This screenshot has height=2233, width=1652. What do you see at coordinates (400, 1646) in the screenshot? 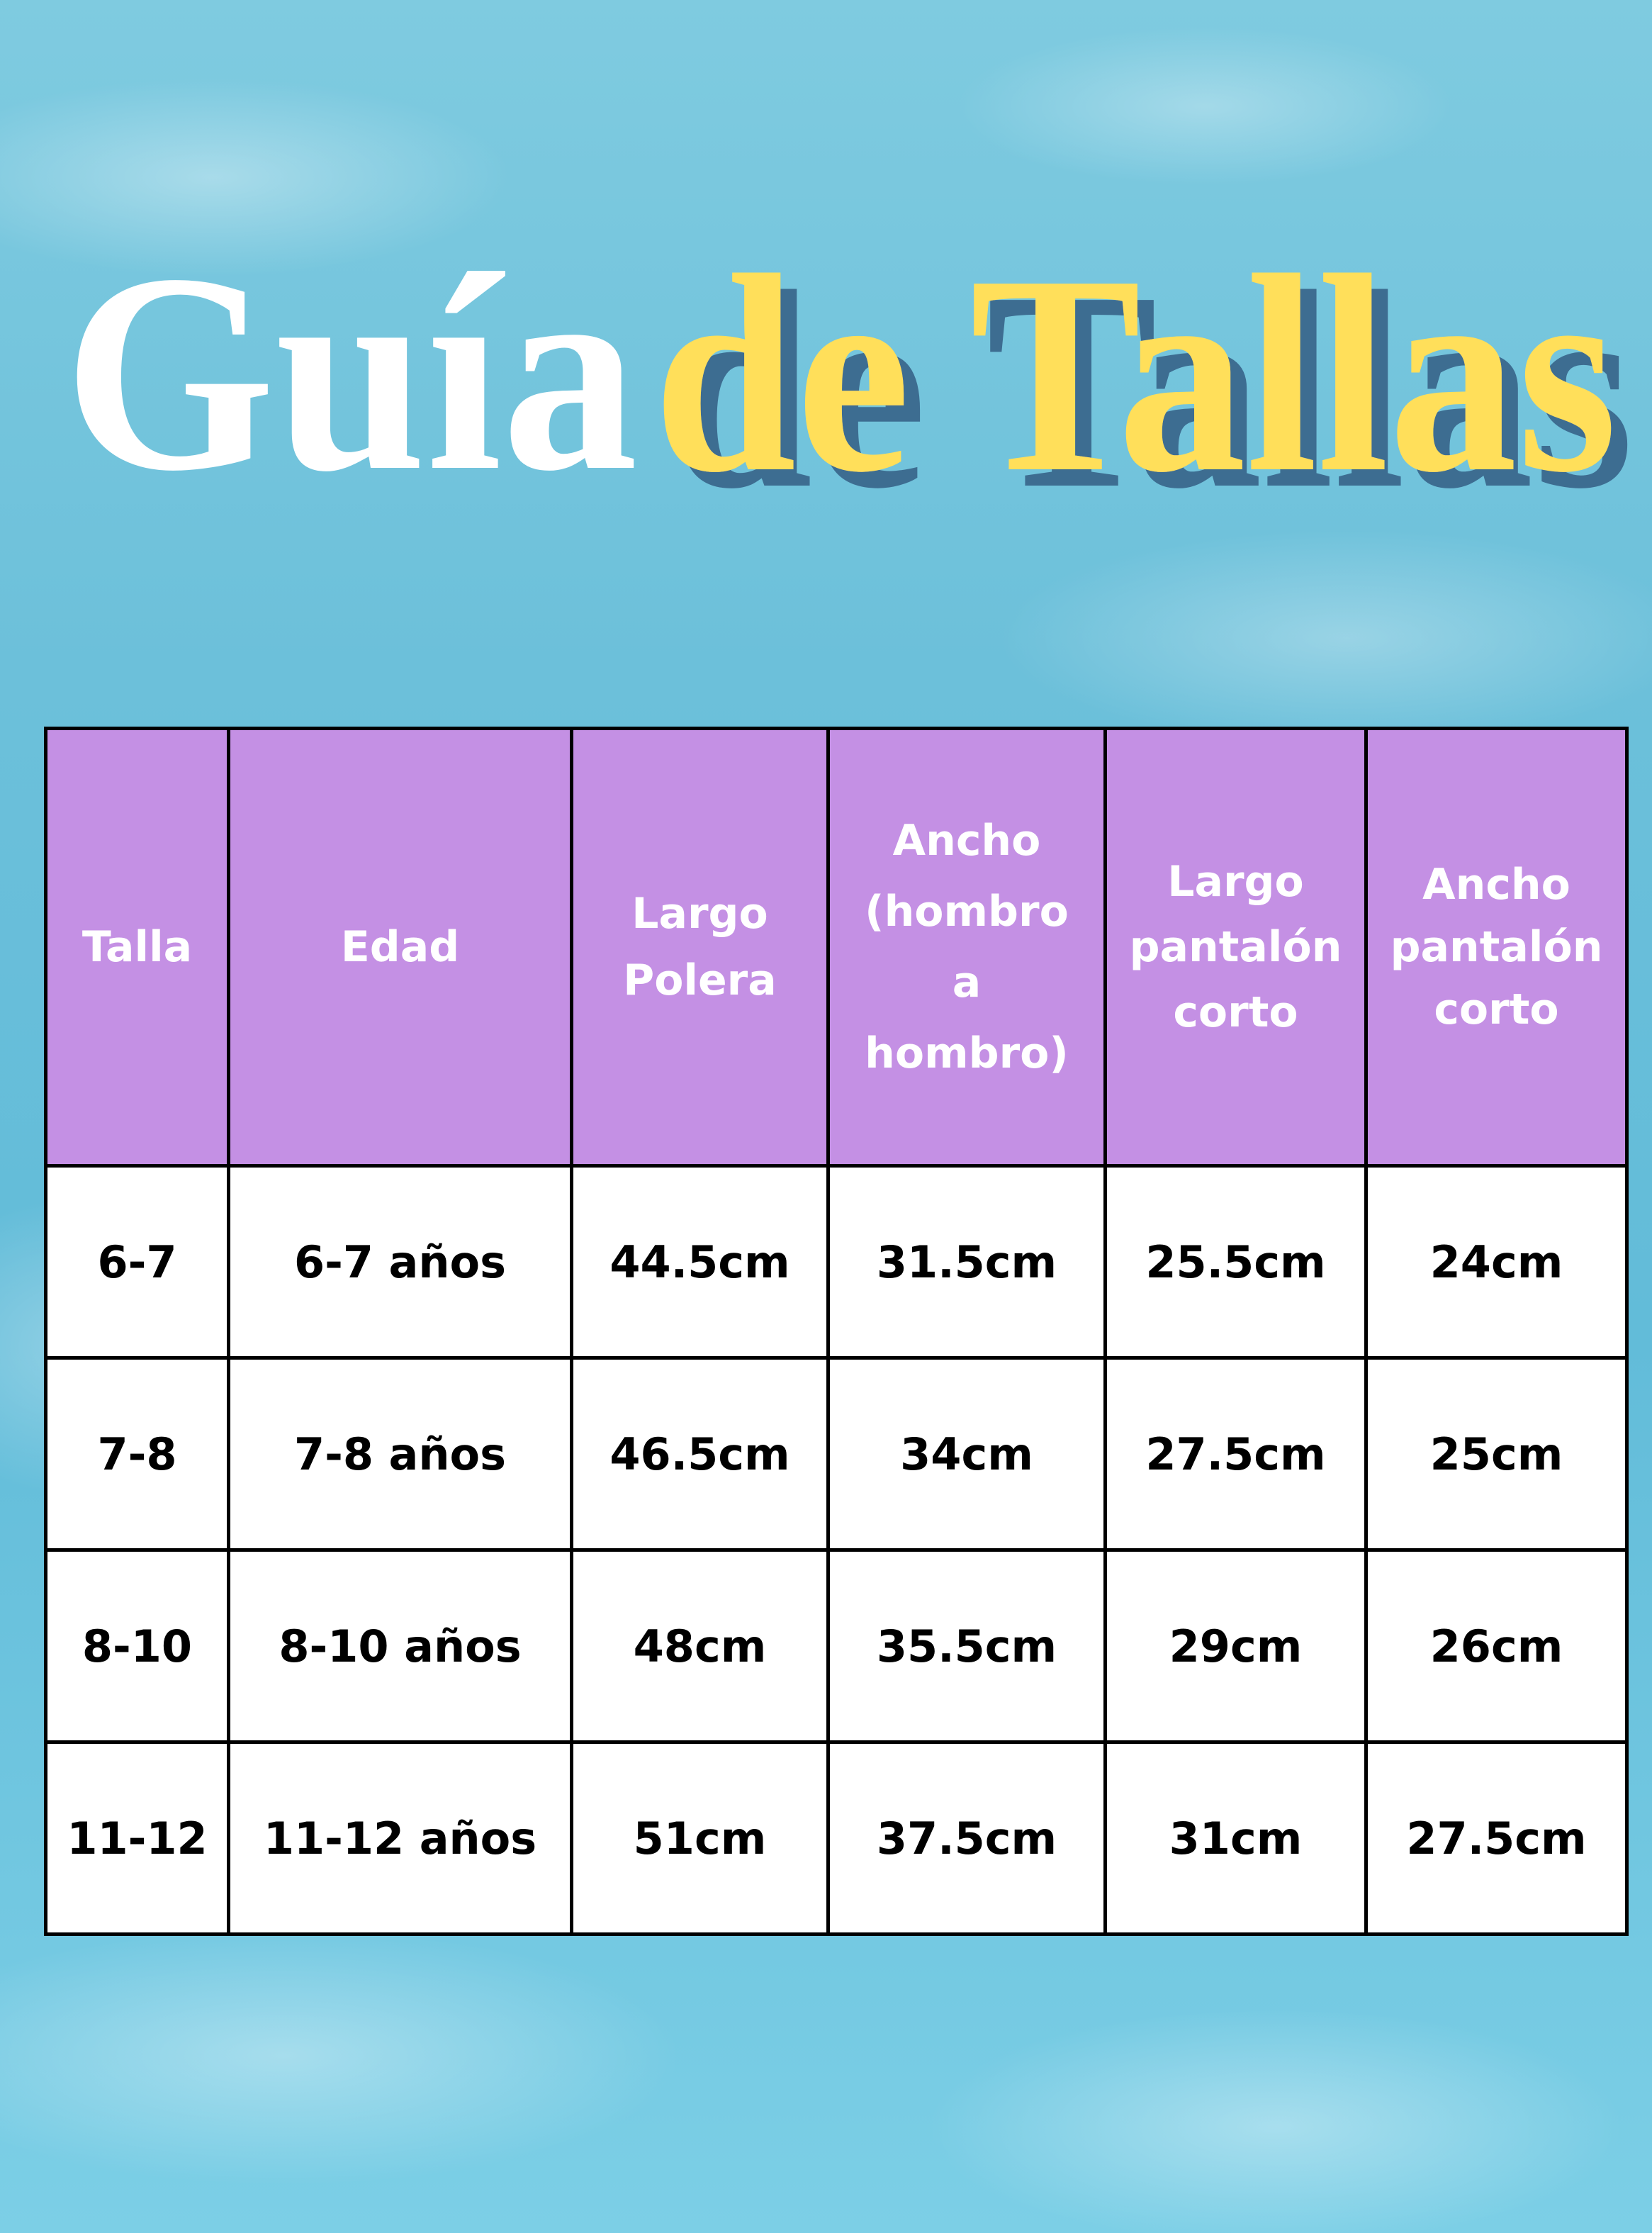
I see `cell-edad: 8-10 años` at bounding box center [400, 1646].